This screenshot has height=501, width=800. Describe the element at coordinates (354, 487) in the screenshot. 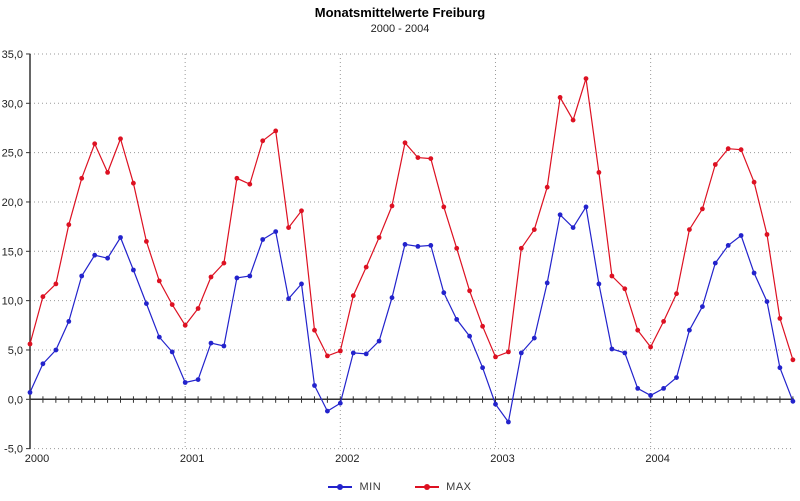

I see `legend-item-min: MIN` at that location.